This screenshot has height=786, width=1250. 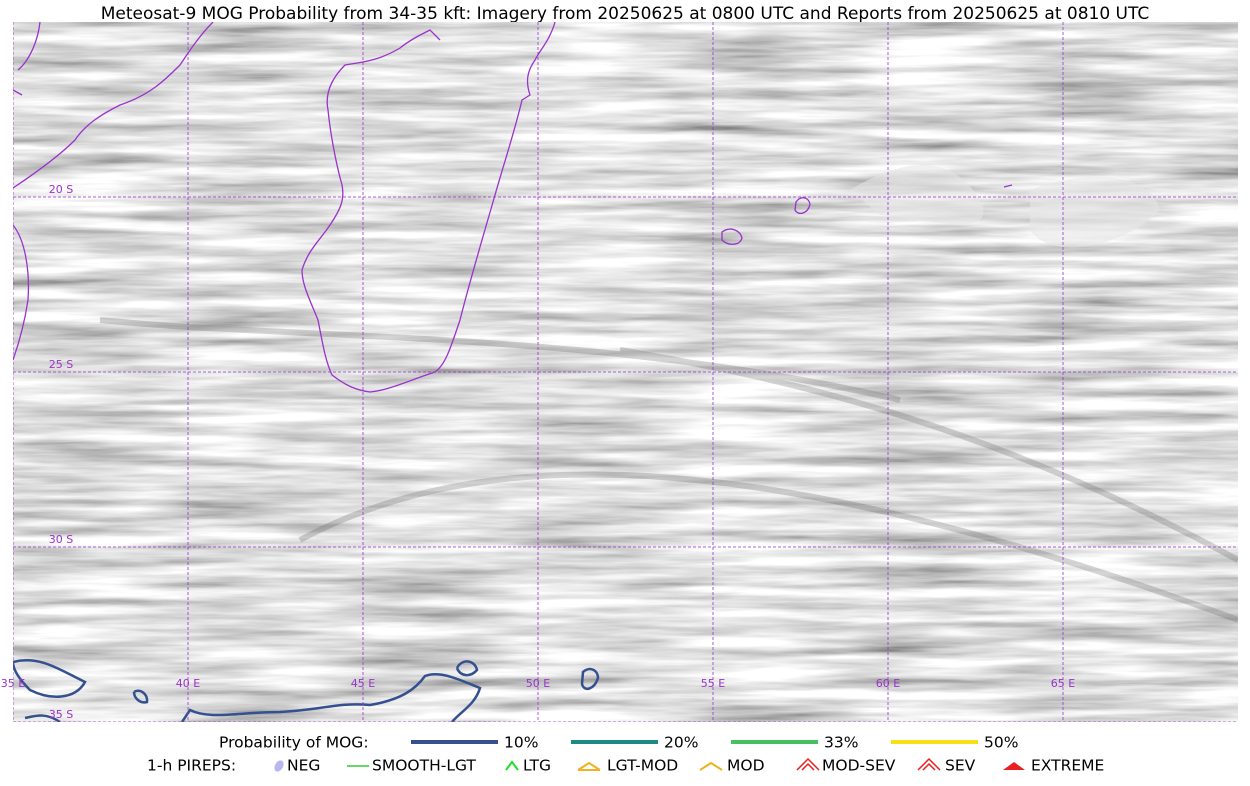 I want to click on legend-label: 50%, so click(x=1001, y=743).